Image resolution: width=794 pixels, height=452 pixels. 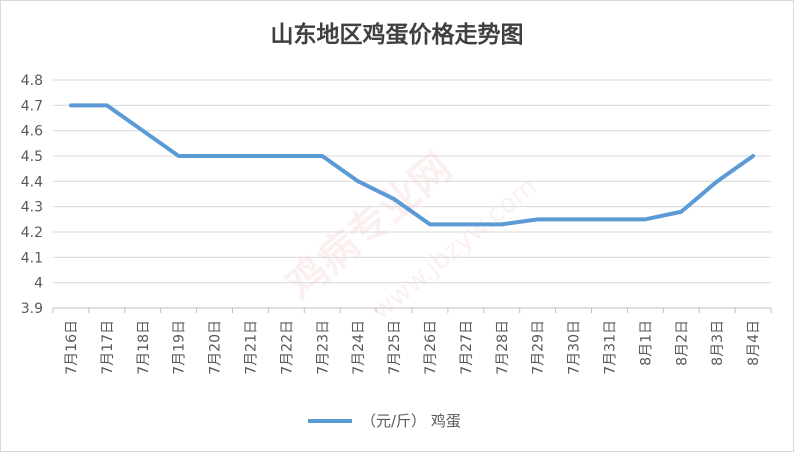 What do you see at coordinates (323, 347) in the screenshot?
I see `x-tick-label: 7月23日` at bounding box center [323, 347].